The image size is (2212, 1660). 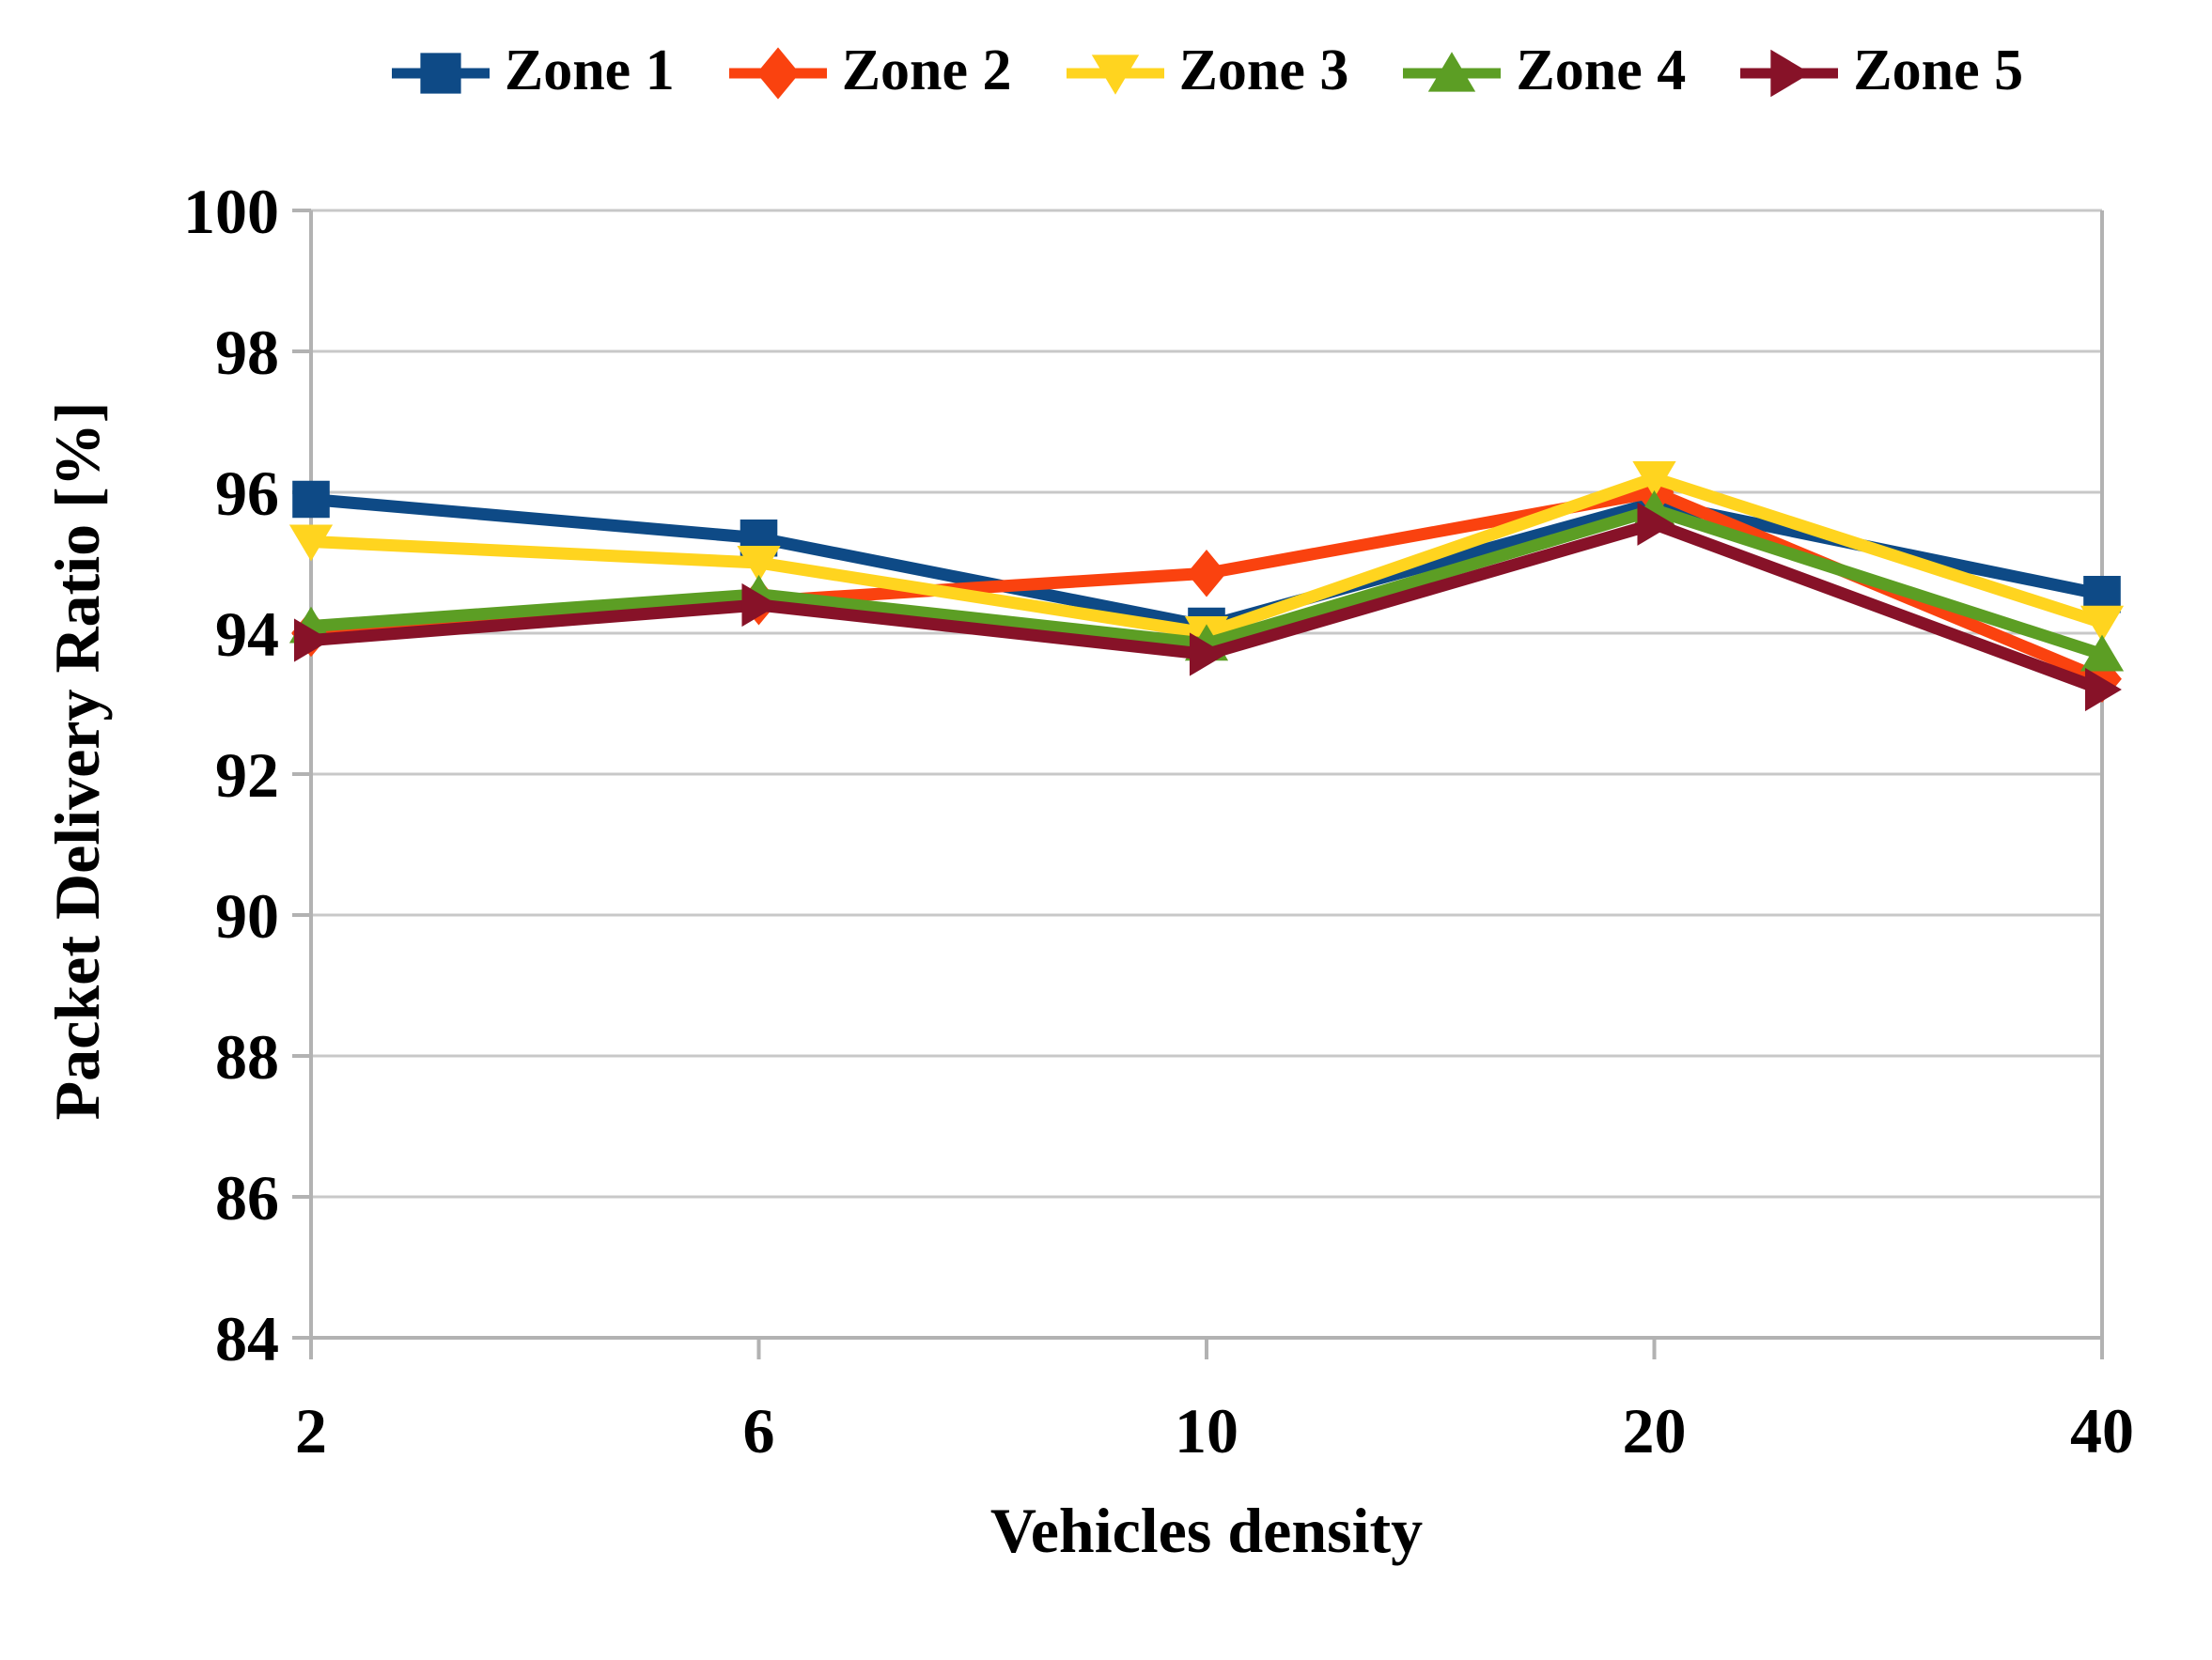 What do you see at coordinates (247, 353) in the screenshot?
I see `y-tick-label-98: 98` at bounding box center [247, 353].